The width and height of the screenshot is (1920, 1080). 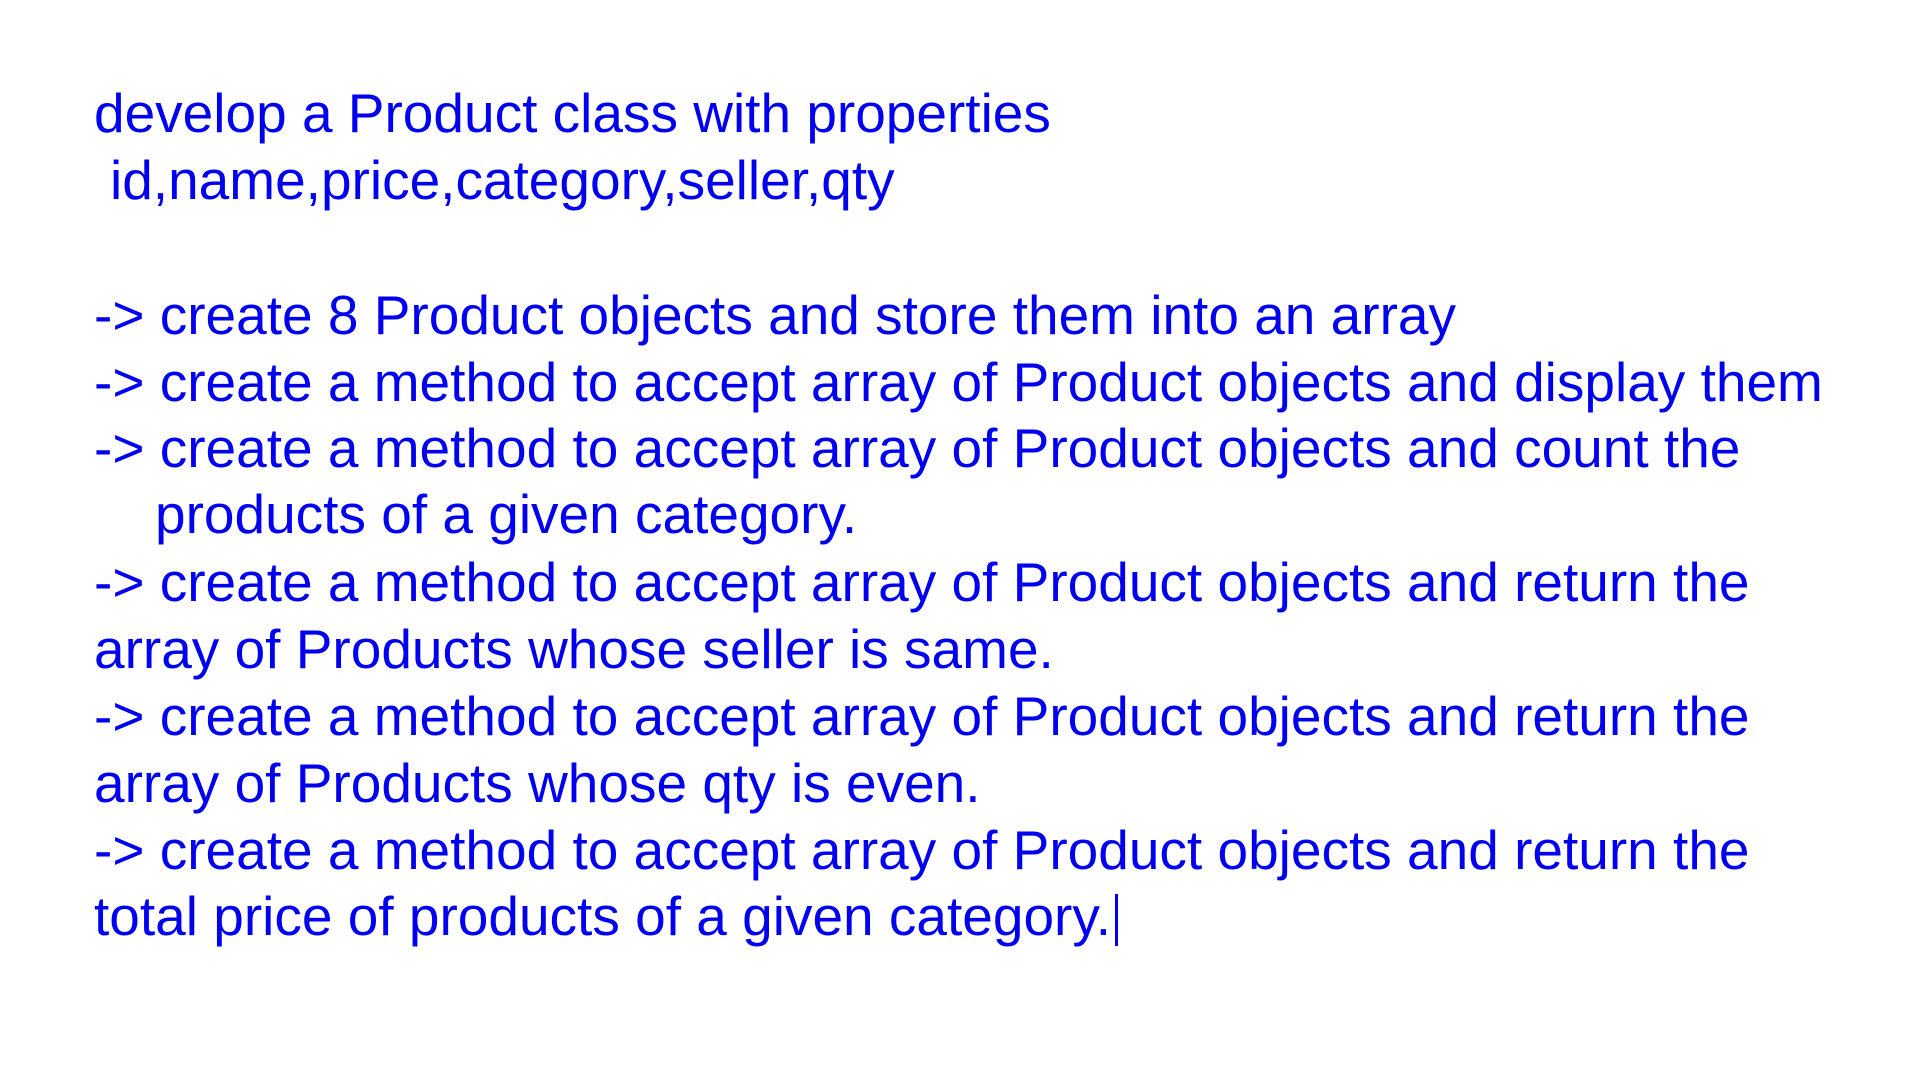 What do you see at coordinates (572, 113) in the screenshot?
I see `text-line: develop a Product class with properties` at bounding box center [572, 113].